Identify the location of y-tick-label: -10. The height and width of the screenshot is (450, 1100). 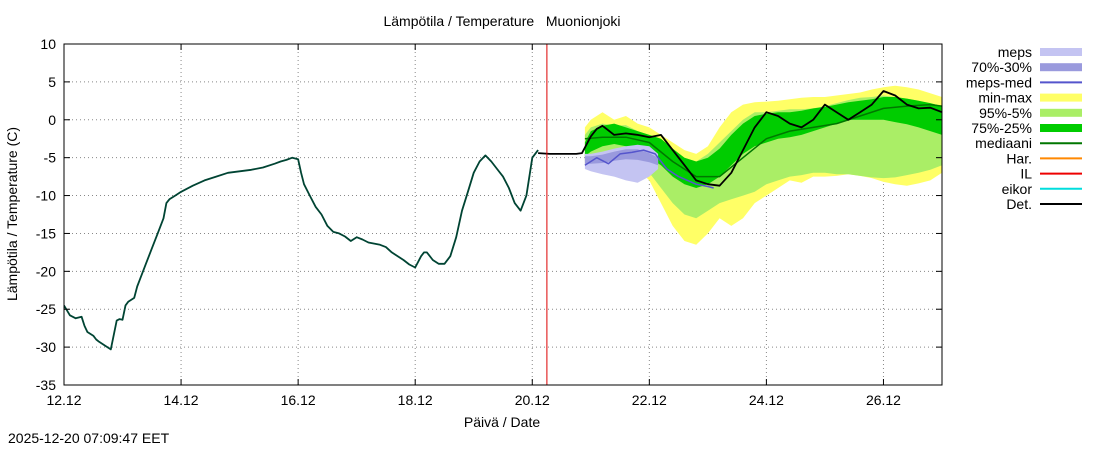
(46, 196).